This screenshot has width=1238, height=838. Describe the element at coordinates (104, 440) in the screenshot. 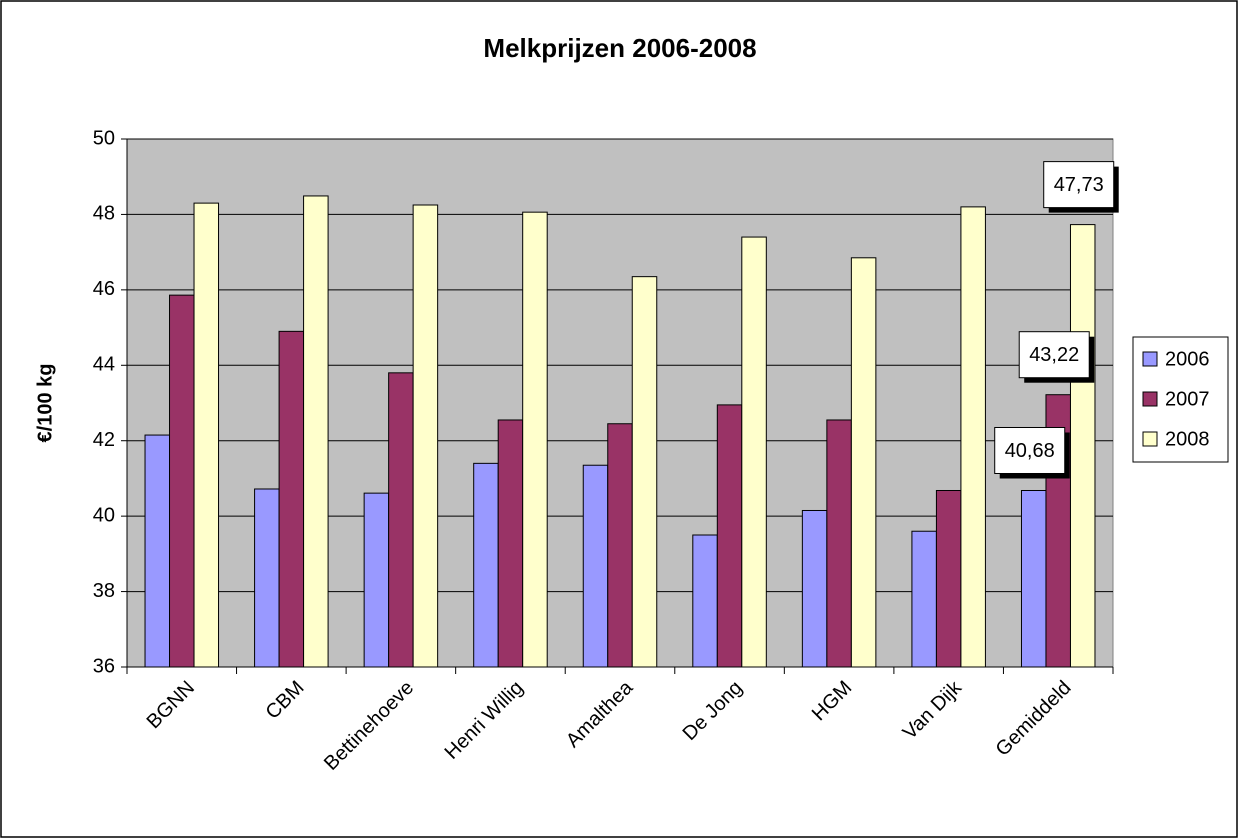

I see `y-tick-label: 42` at that location.